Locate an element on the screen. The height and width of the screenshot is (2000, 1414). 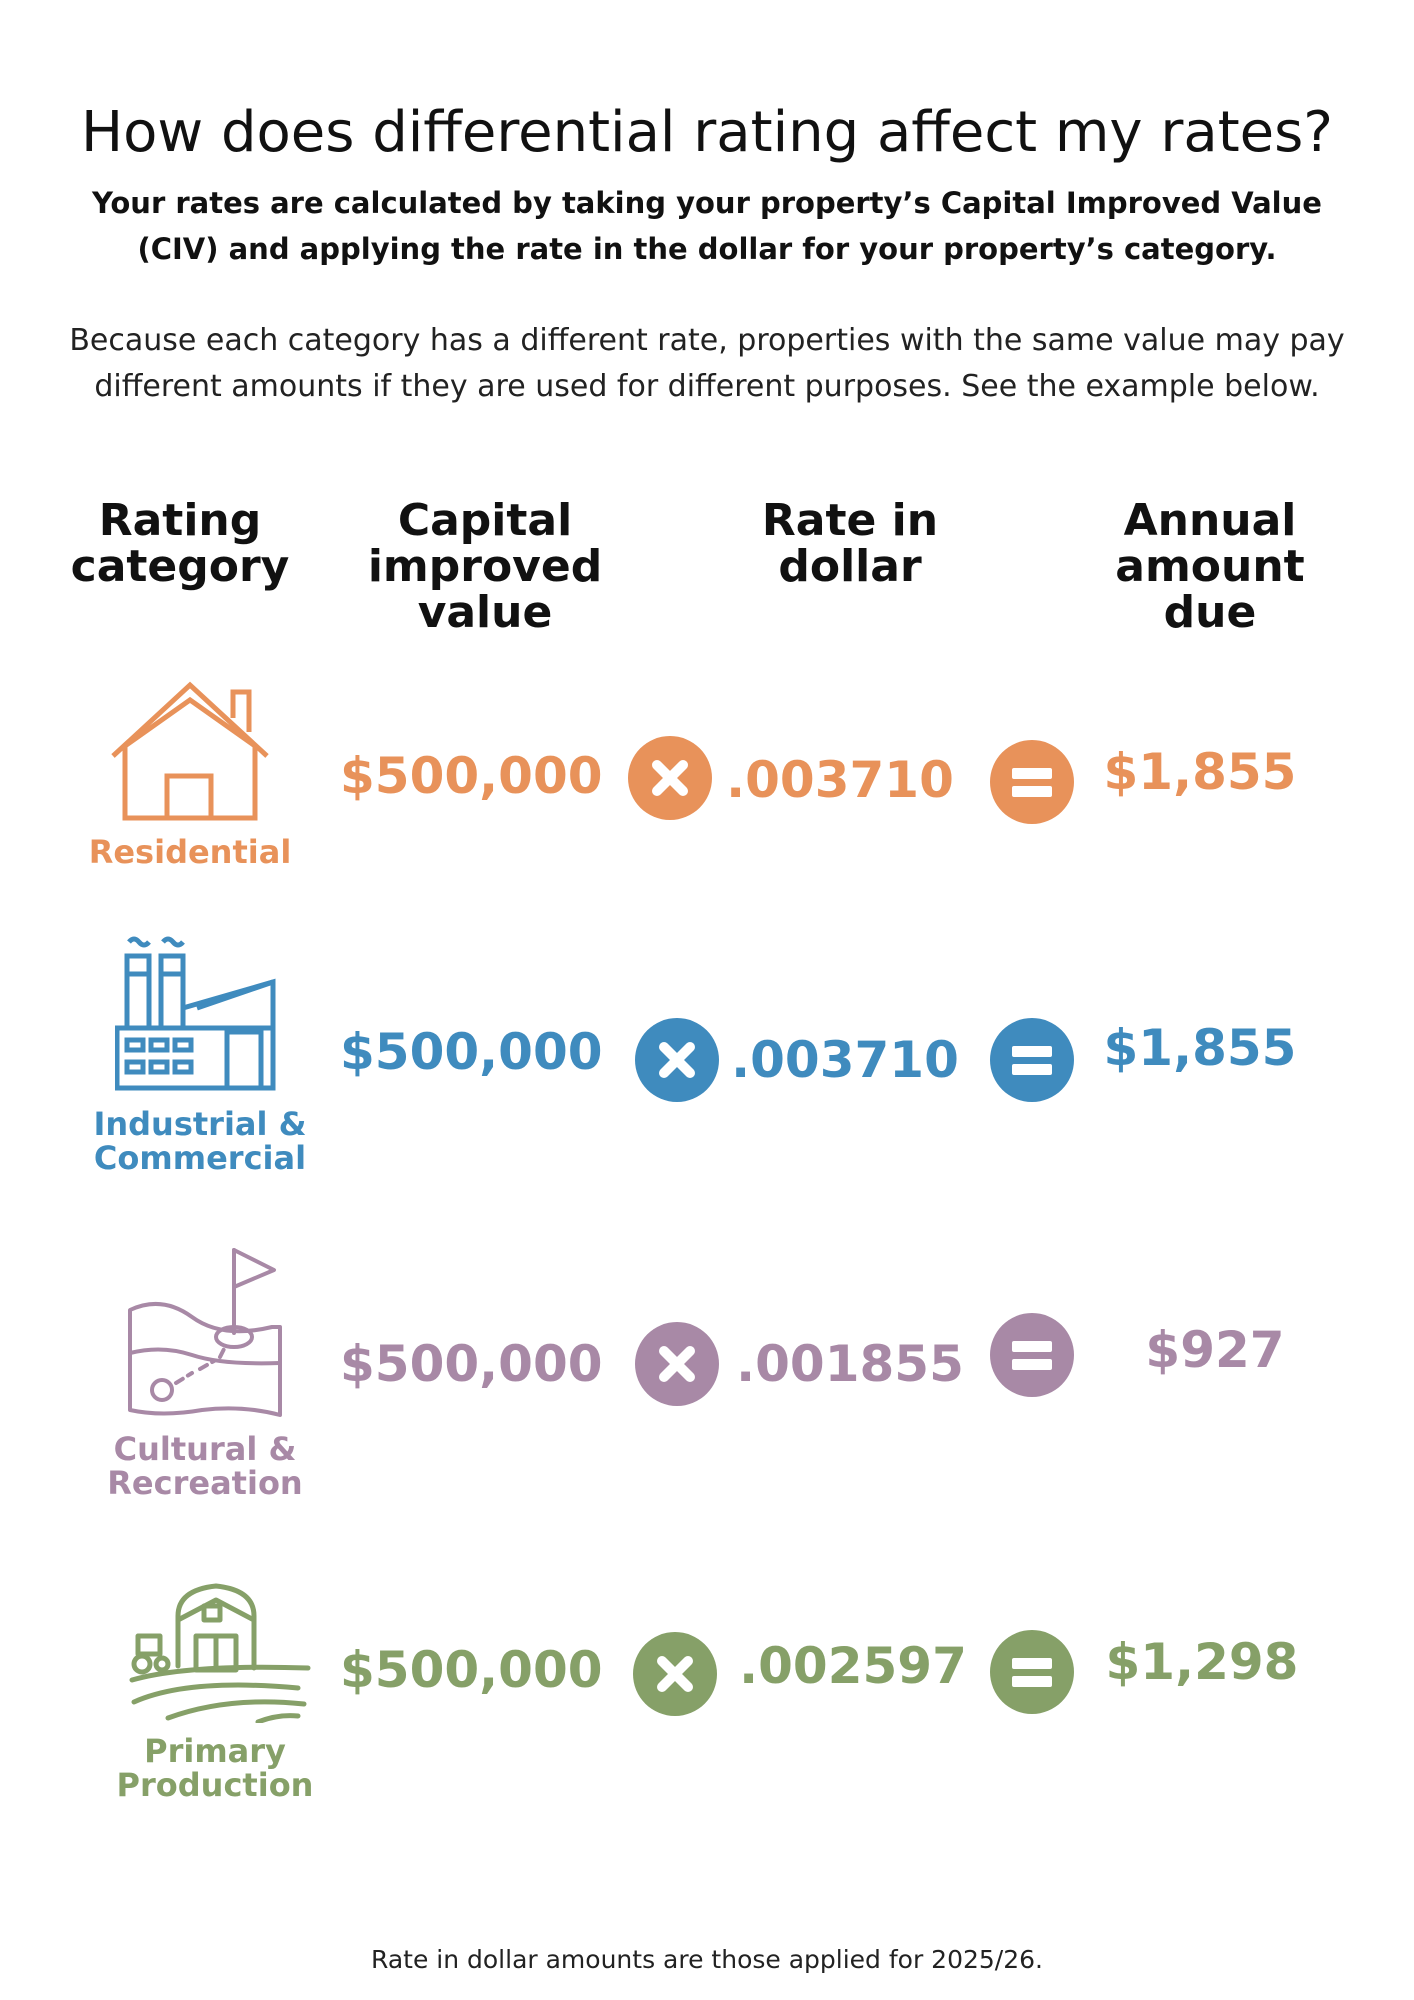
rate-value-cultural: .001855 is located at coordinates (850, 1364).